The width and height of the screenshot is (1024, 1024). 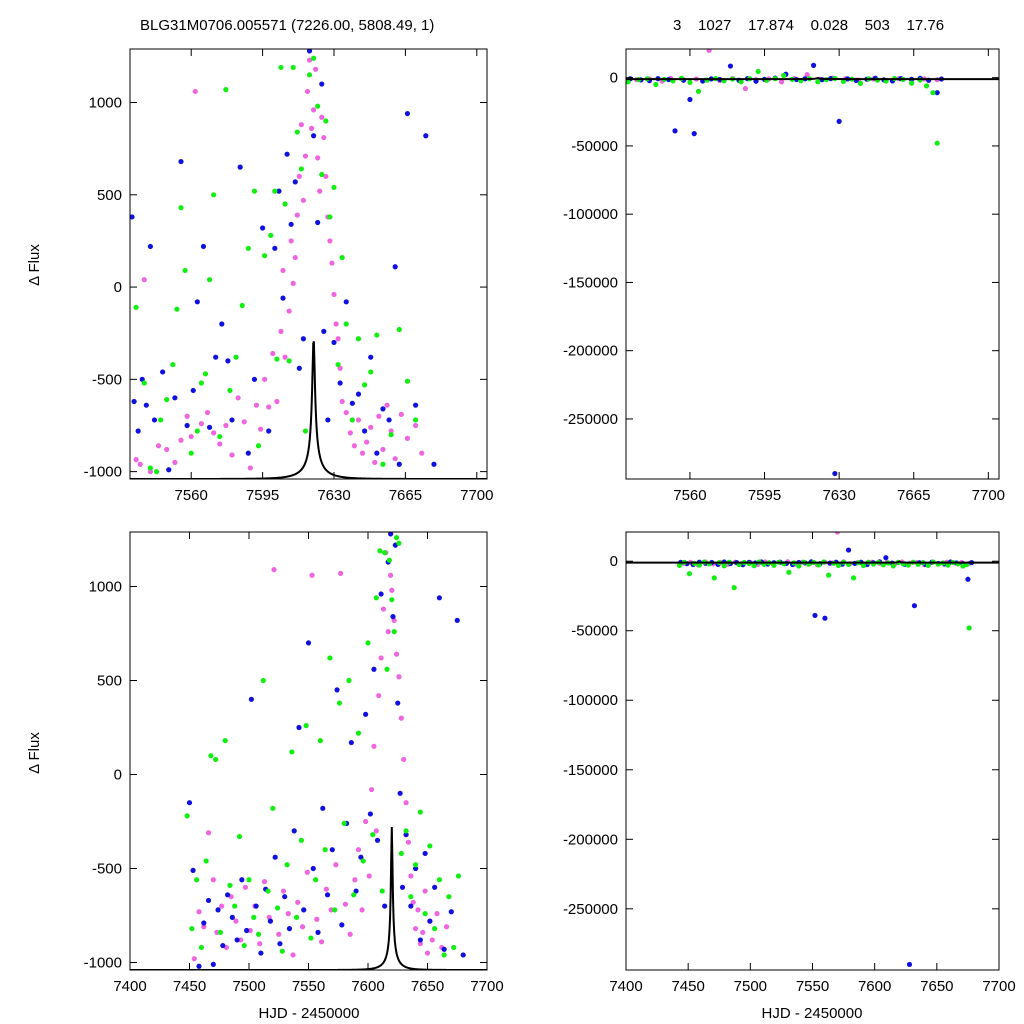 What do you see at coordinates (103, 472) in the screenshot?
I see `y-tick-label: -1000` at bounding box center [103, 472].